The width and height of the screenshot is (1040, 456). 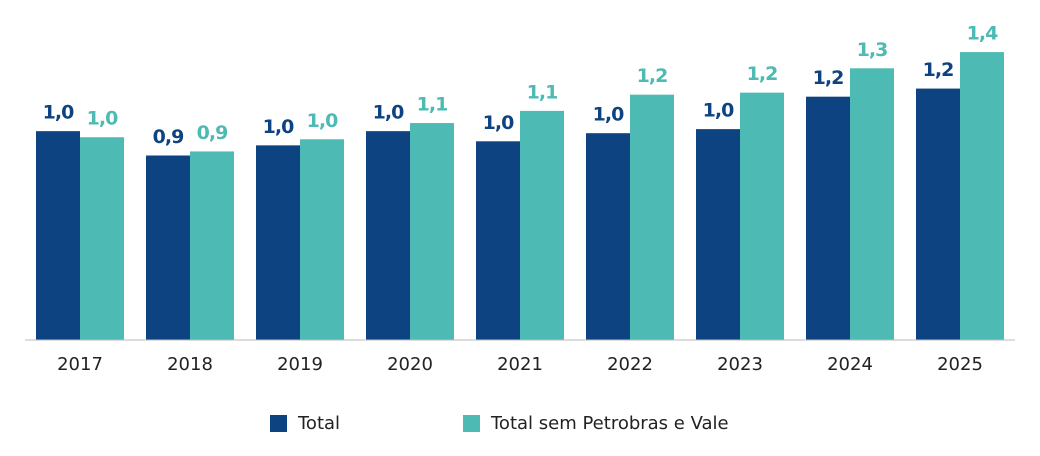 I want to click on x-tick-label: 2017, so click(x=80, y=364).